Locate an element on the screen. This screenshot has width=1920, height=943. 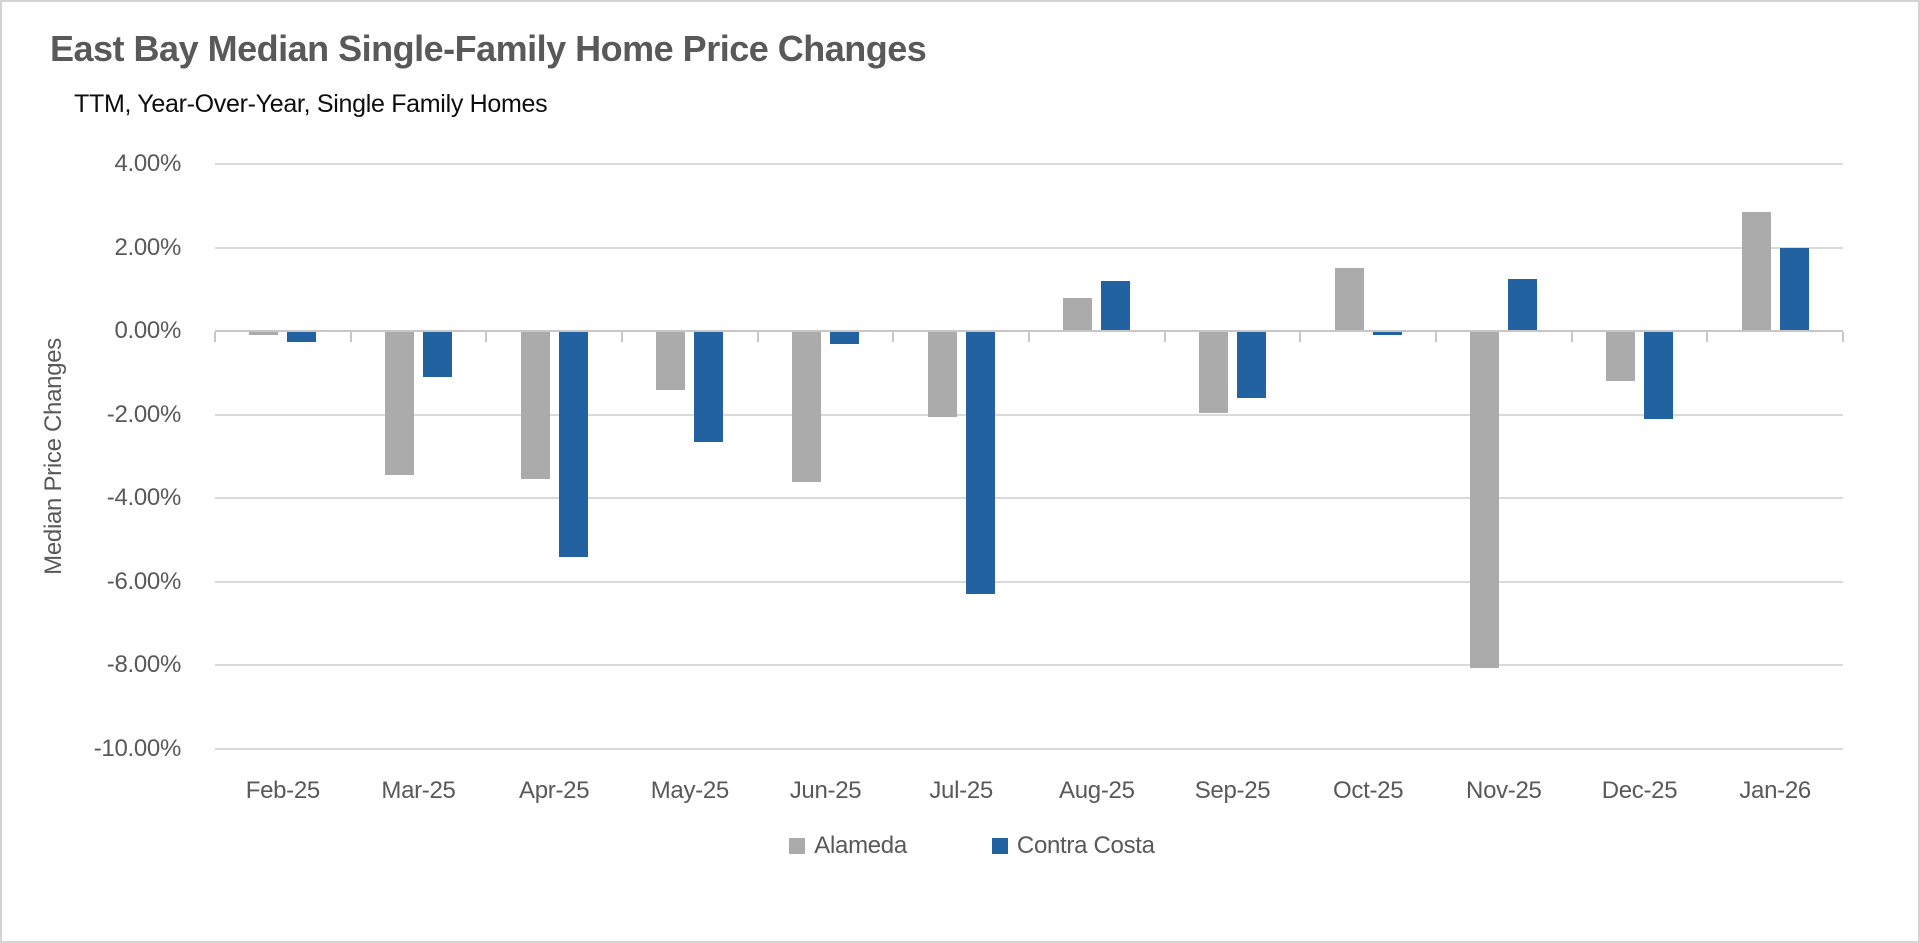
x-tick-label-jun-25: Jun-25 is located at coordinates (825, 790).